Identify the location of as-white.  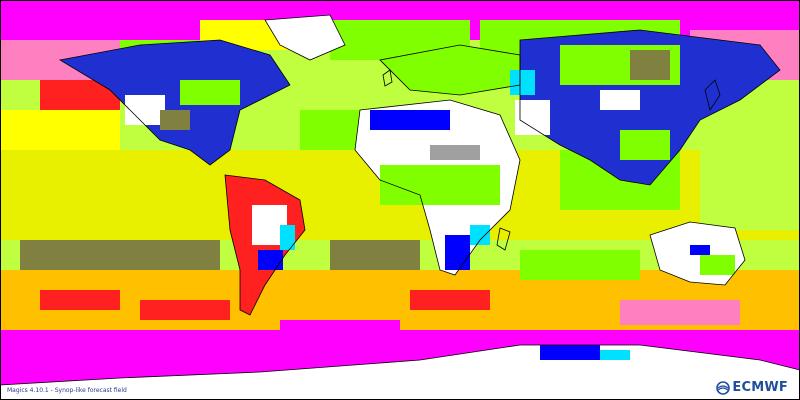
(532, 117).